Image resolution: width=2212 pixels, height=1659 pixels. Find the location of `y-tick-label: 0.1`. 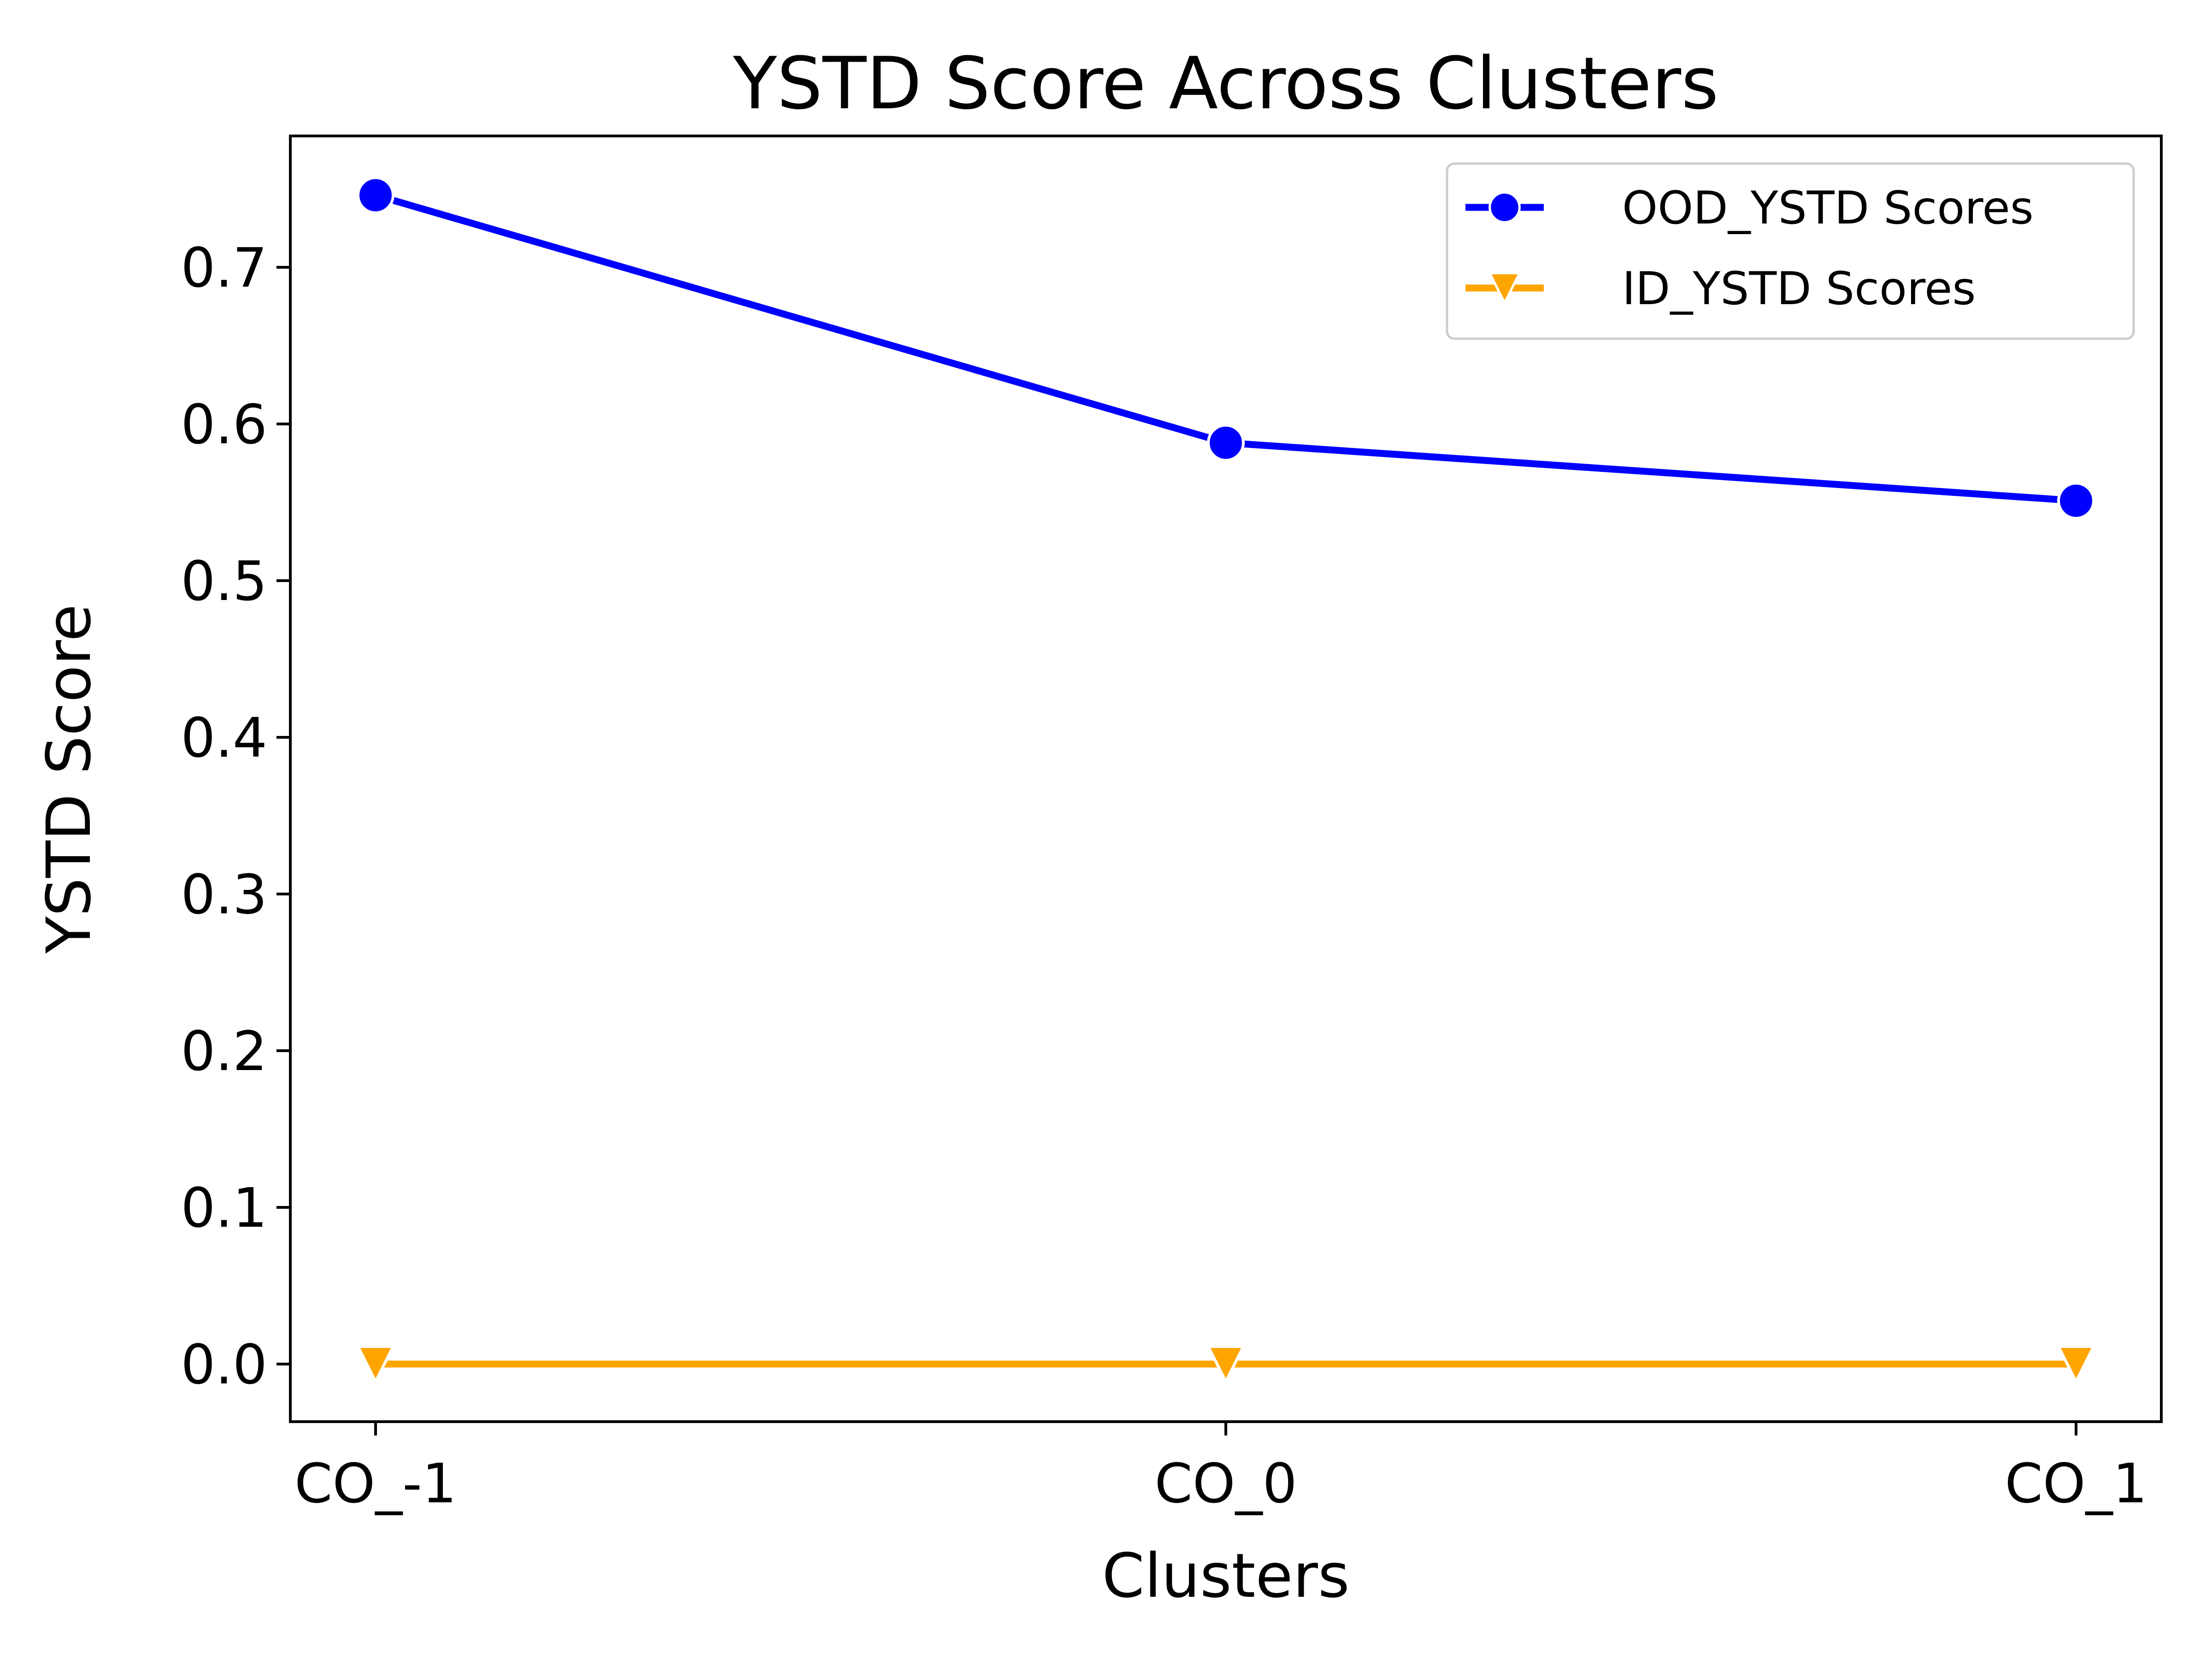

y-tick-label: 0.1 is located at coordinates (224, 1208).